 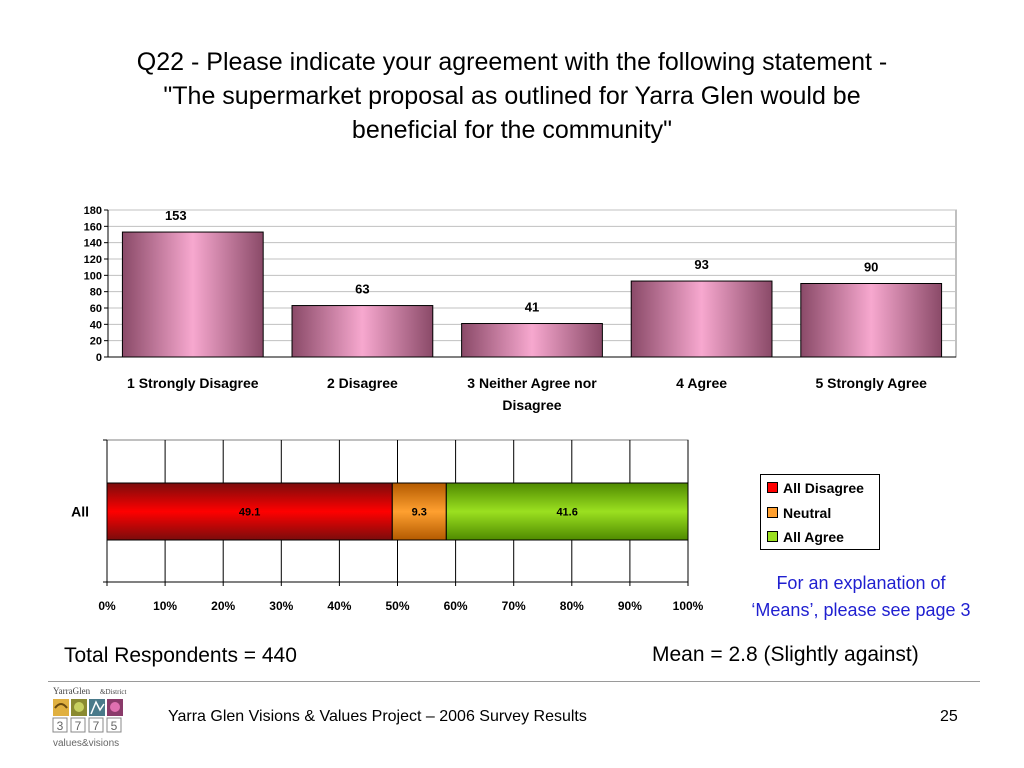 I want to click on x-tick-label: 0%, so click(x=107, y=606).